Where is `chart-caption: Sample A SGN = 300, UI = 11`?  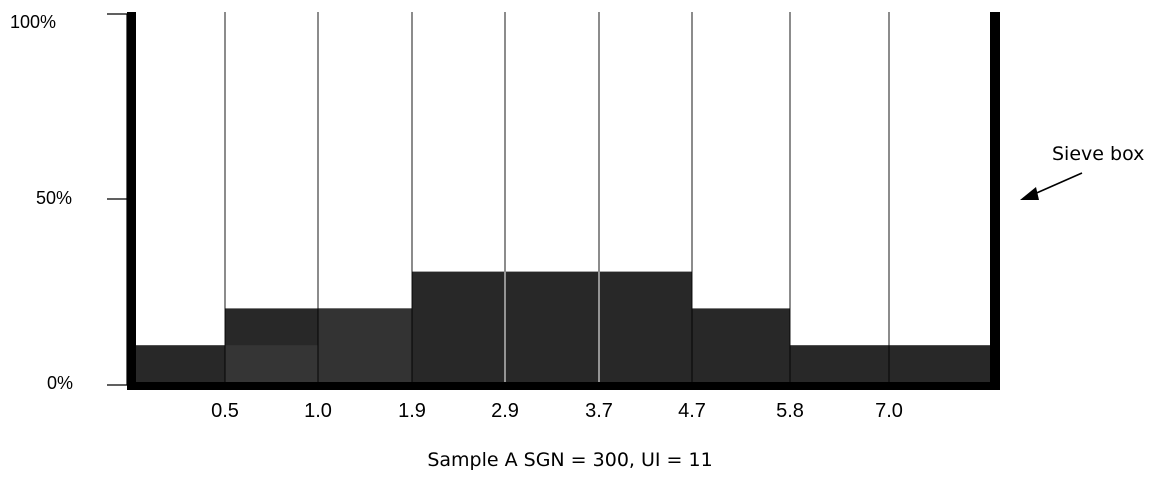 chart-caption: Sample A SGN = 300, UI = 11 is located at coordinates (569, 460).